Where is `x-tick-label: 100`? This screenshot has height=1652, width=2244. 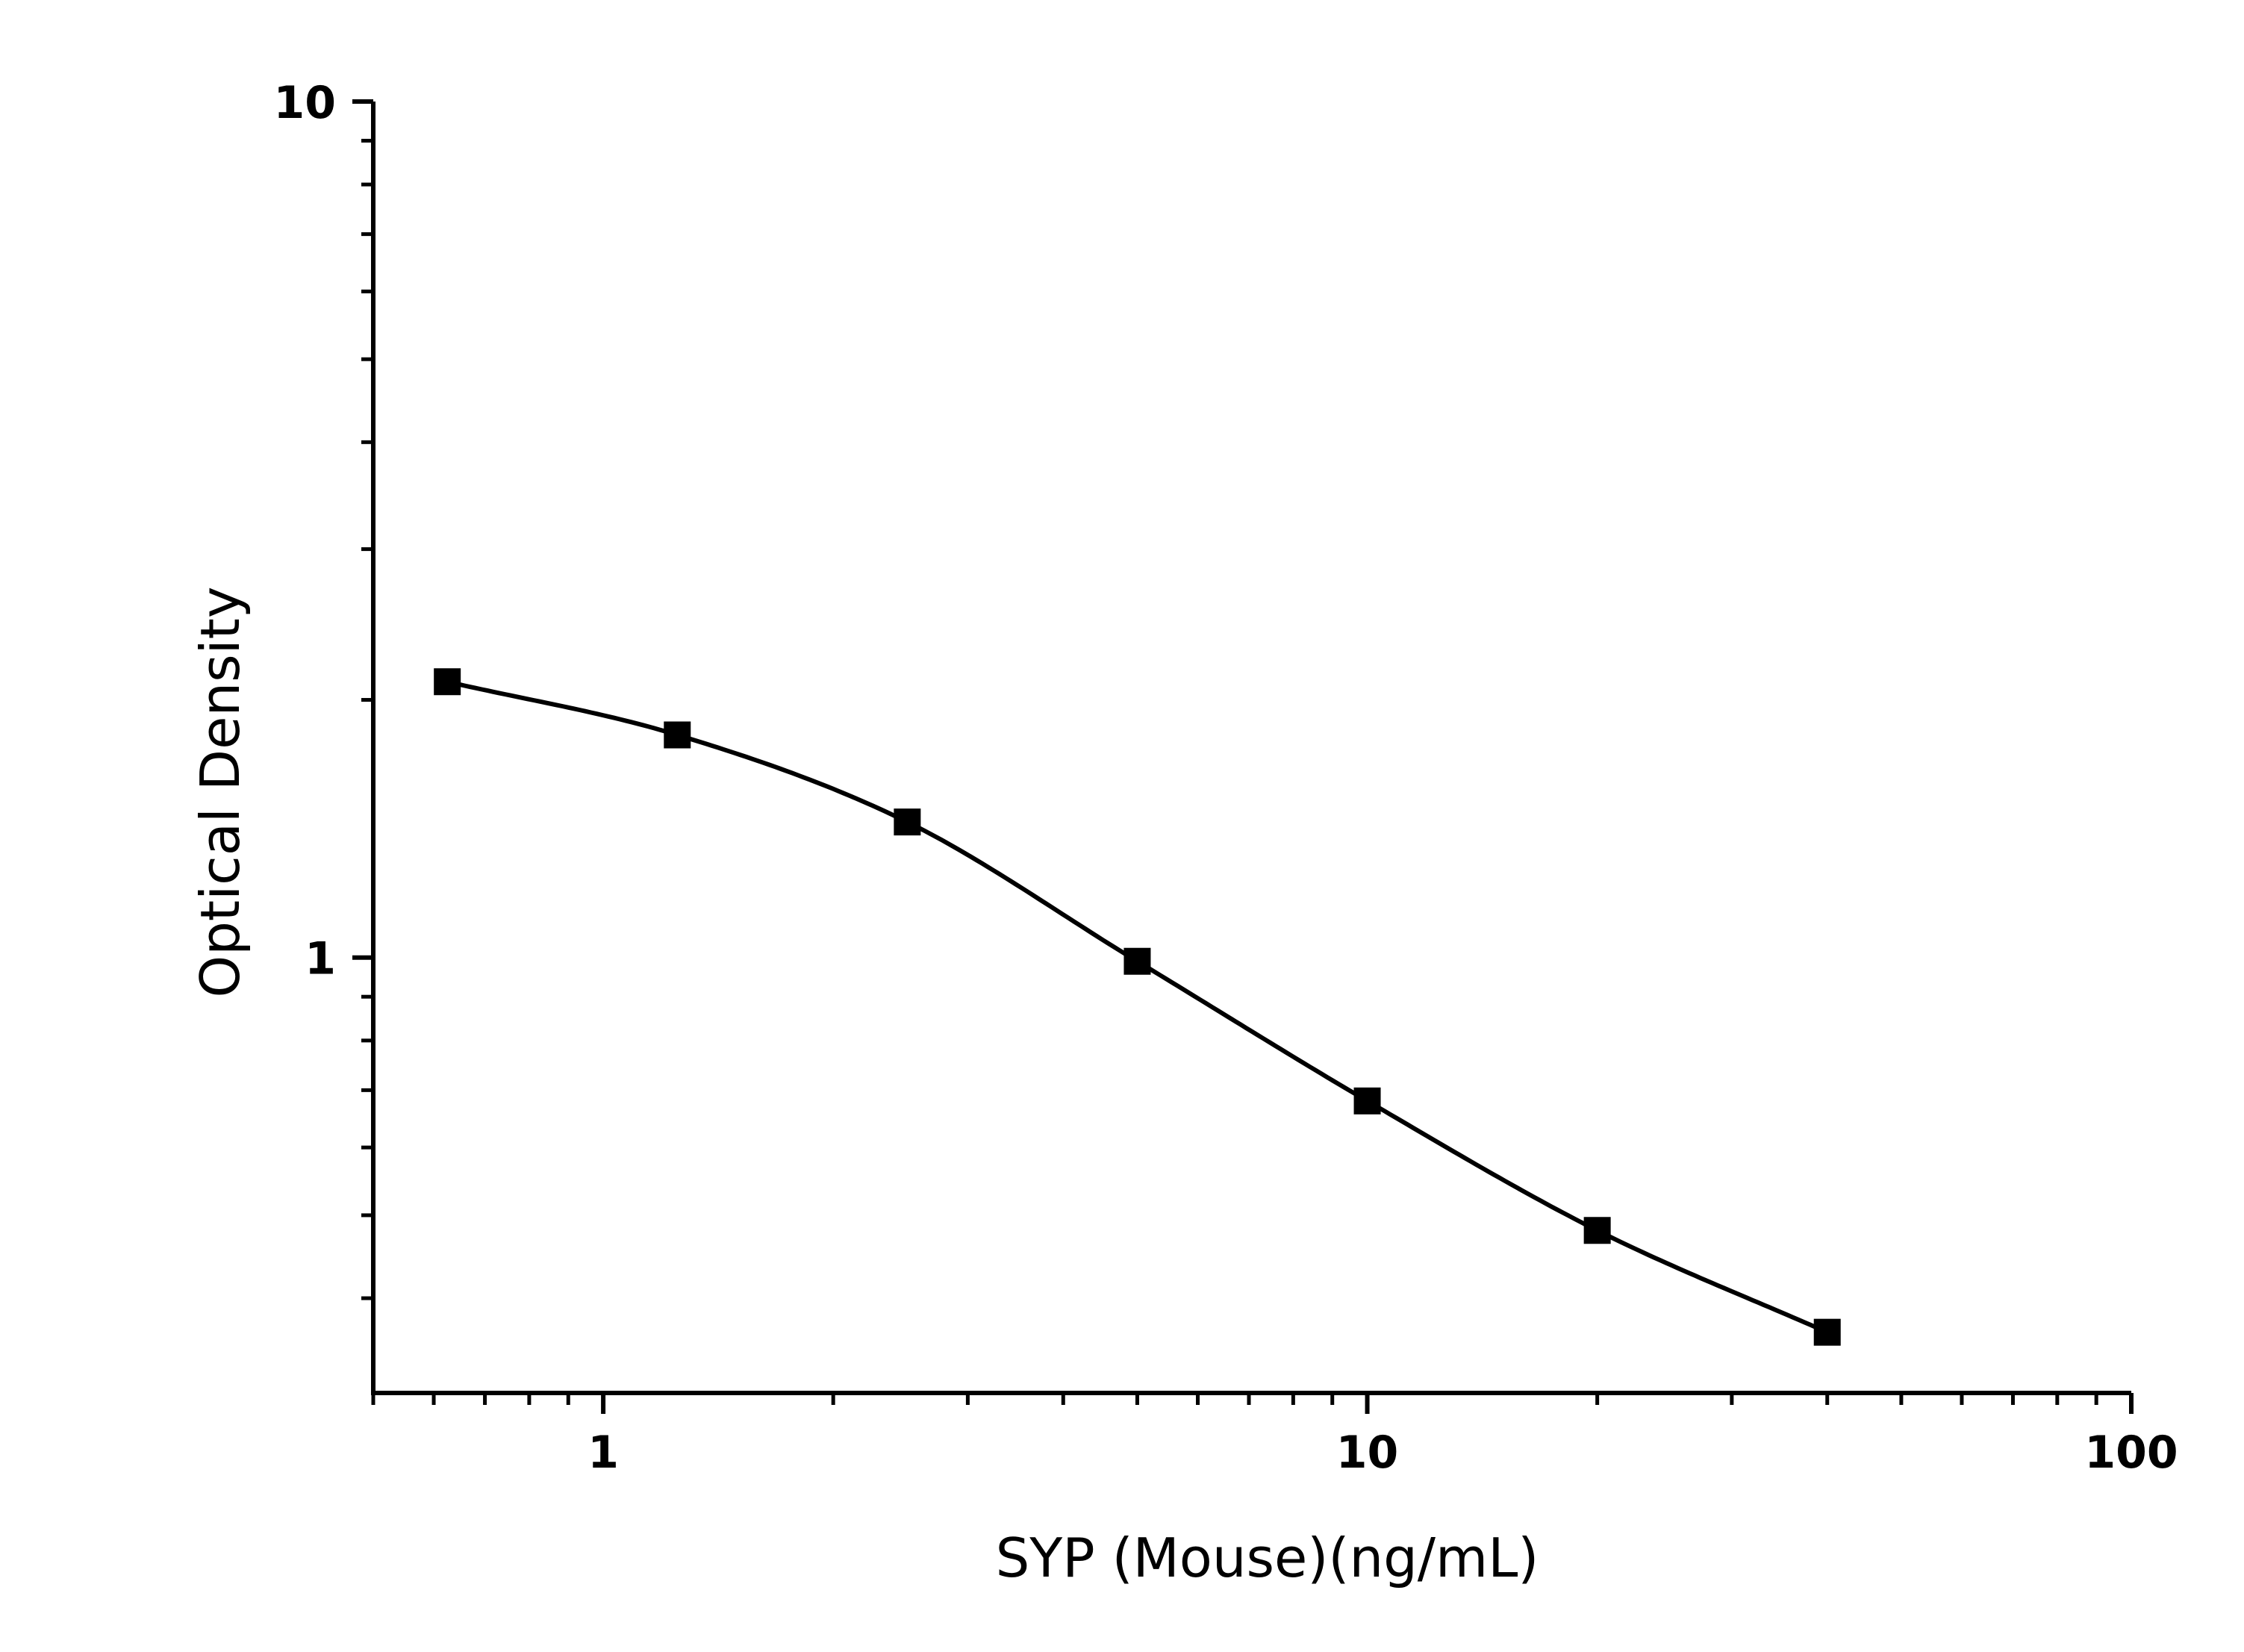
x-tick-label: 100 is located at coordinates (2131, 1453).